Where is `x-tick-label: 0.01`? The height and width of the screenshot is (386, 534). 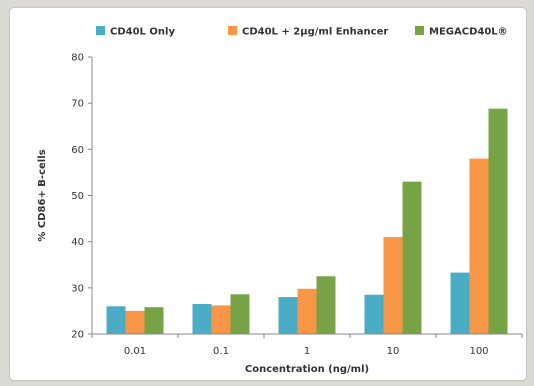
x-tick-label: 0.01 is located at coordinates (135, 351).